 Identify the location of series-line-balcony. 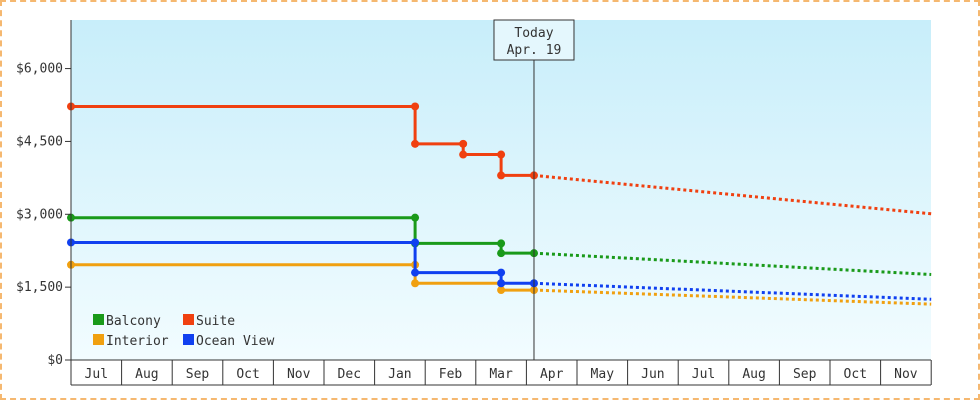
(302, 235).